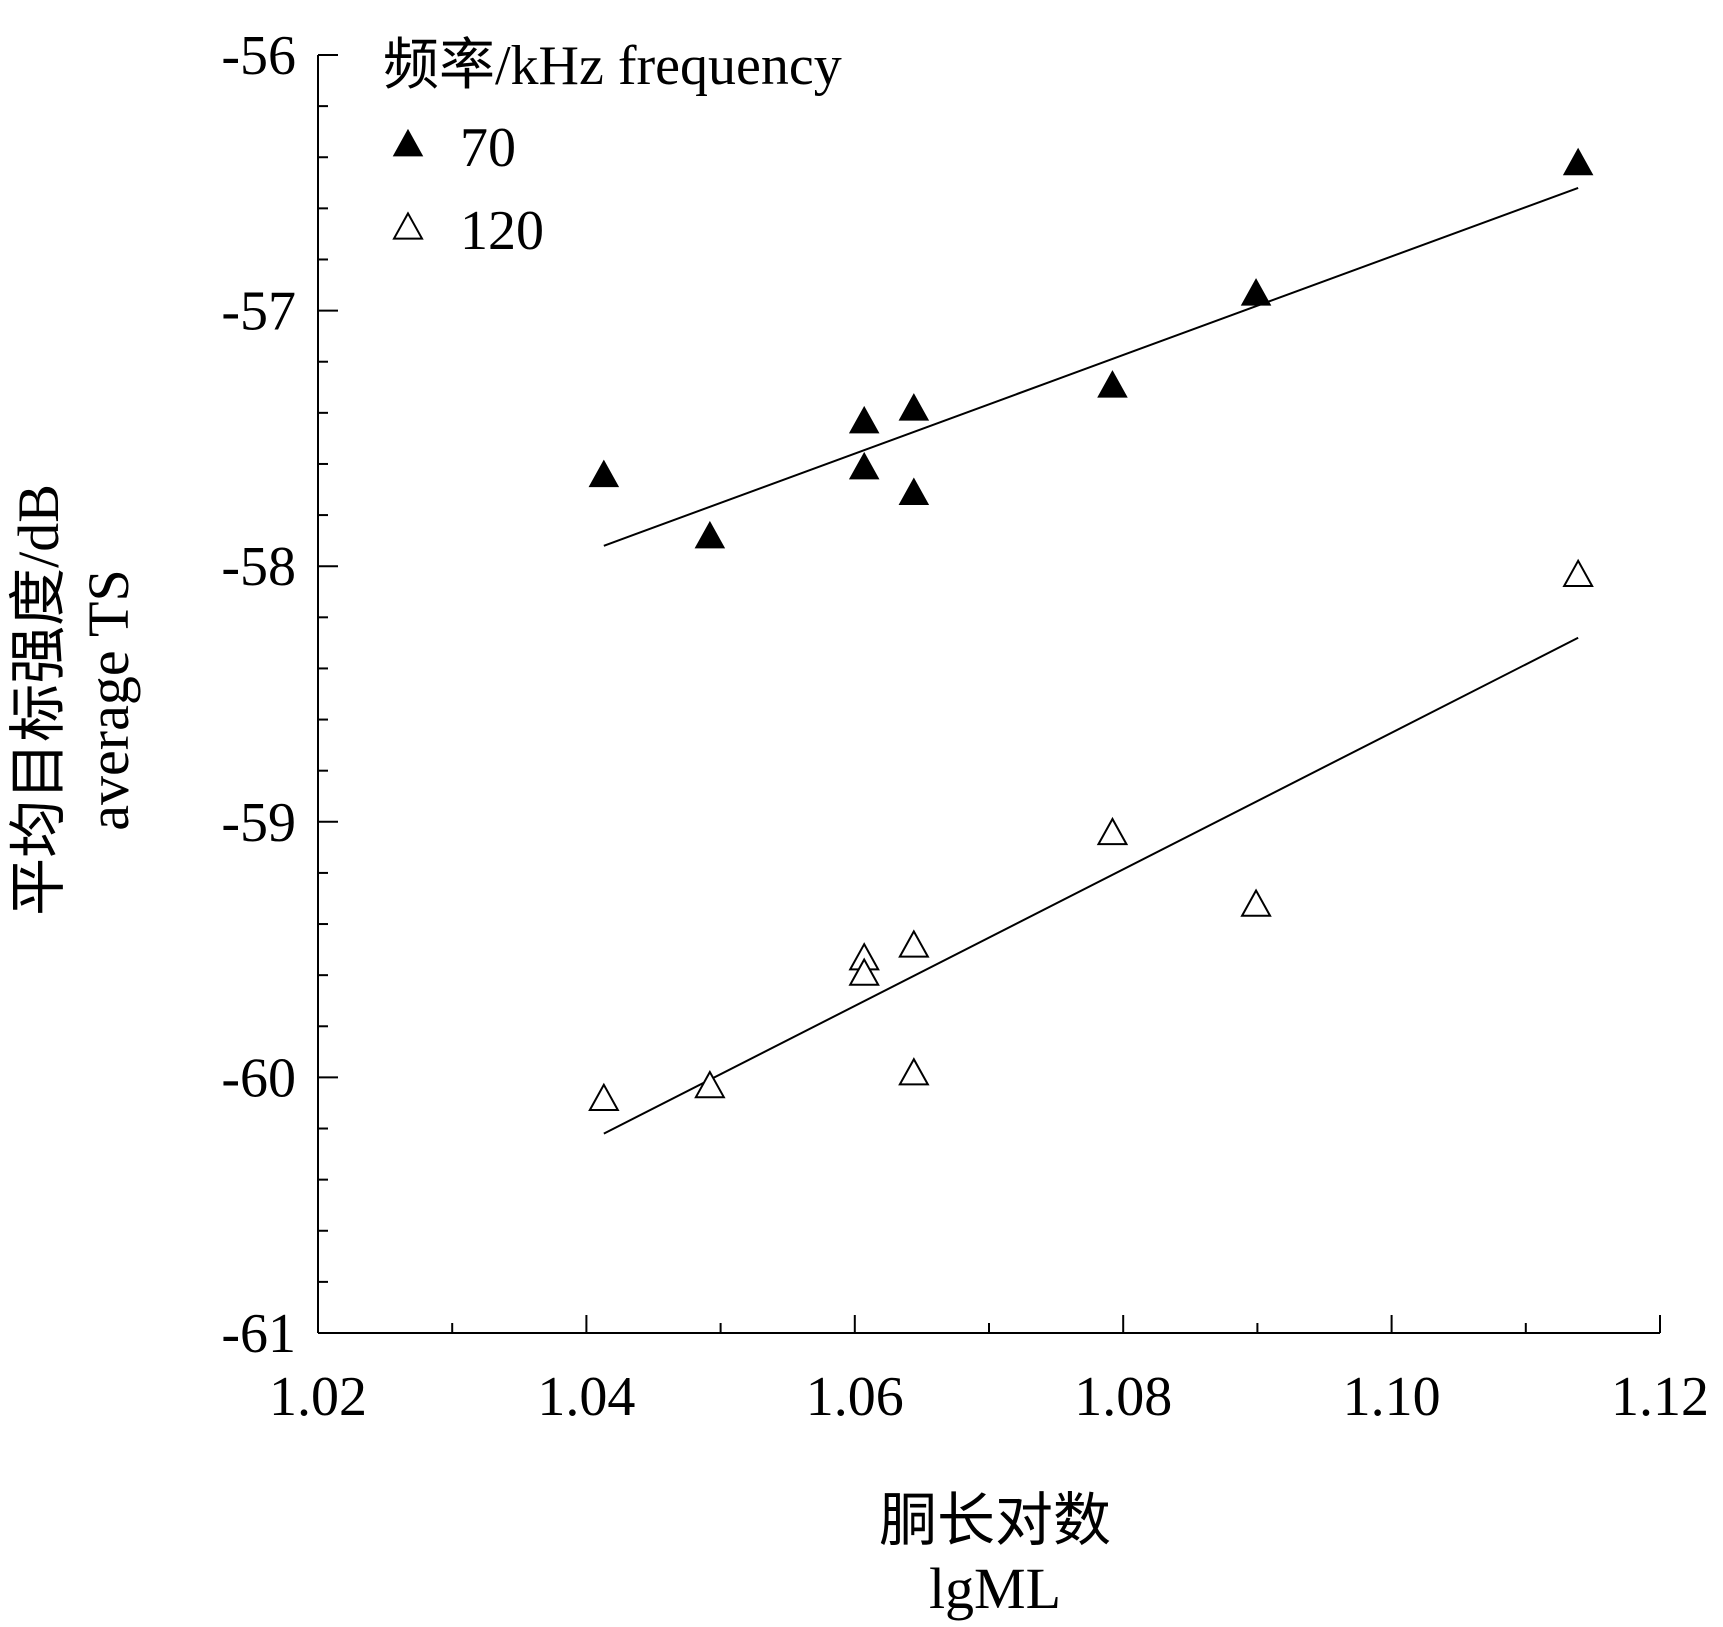 Image resolution: width=1723 pixels, height=1627 pixels. Describe the element at coordinates (1123, 1397) in the screenshot. I see `x-tick-label: 1.08` at that location.